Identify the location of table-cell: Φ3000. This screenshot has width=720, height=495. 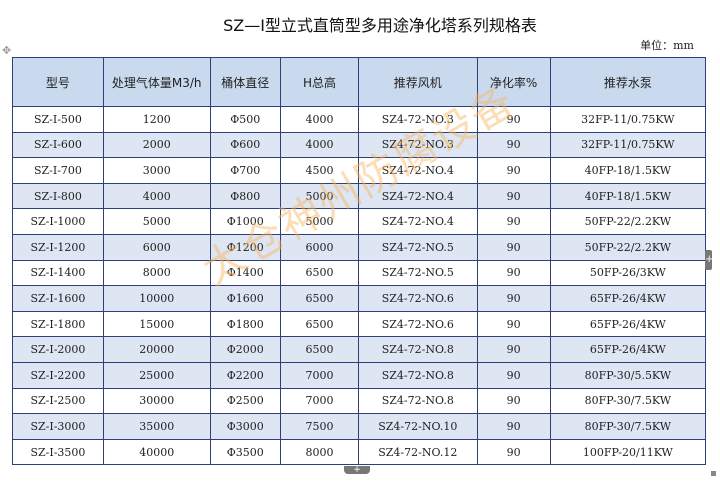
(245, 426).